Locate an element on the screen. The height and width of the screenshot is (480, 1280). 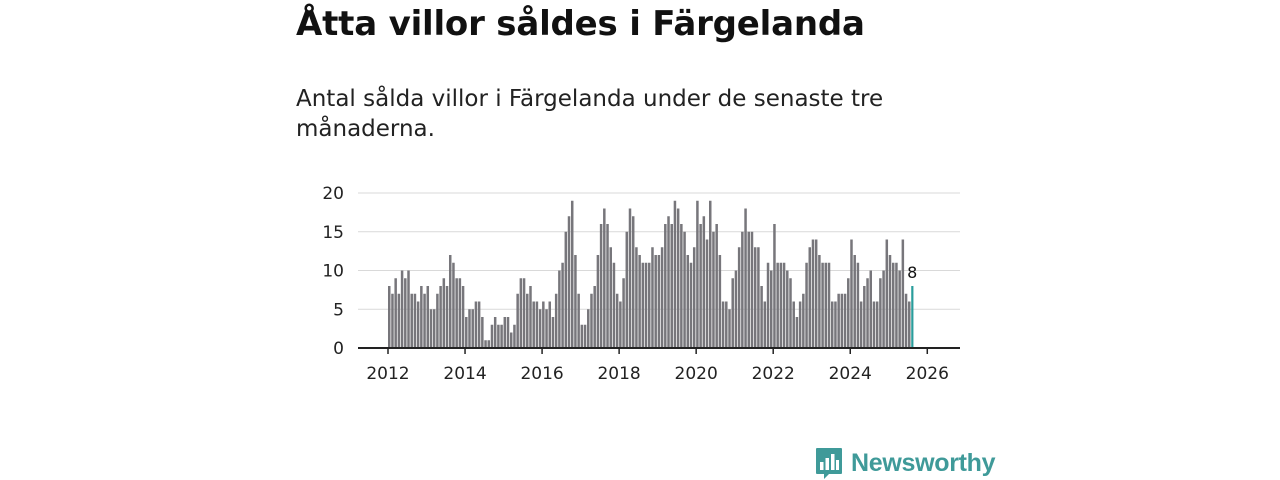
x-tick-label: 2024 is located at coordinates (850, 374).